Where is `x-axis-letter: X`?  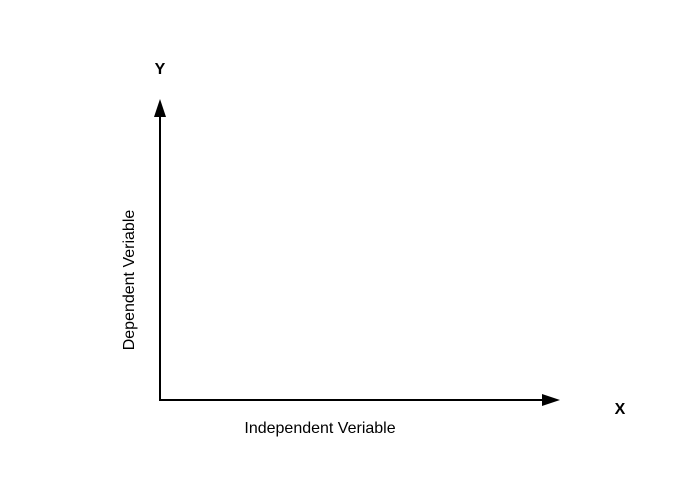
x-axis-letter: X is located at coordinates (620, 409).